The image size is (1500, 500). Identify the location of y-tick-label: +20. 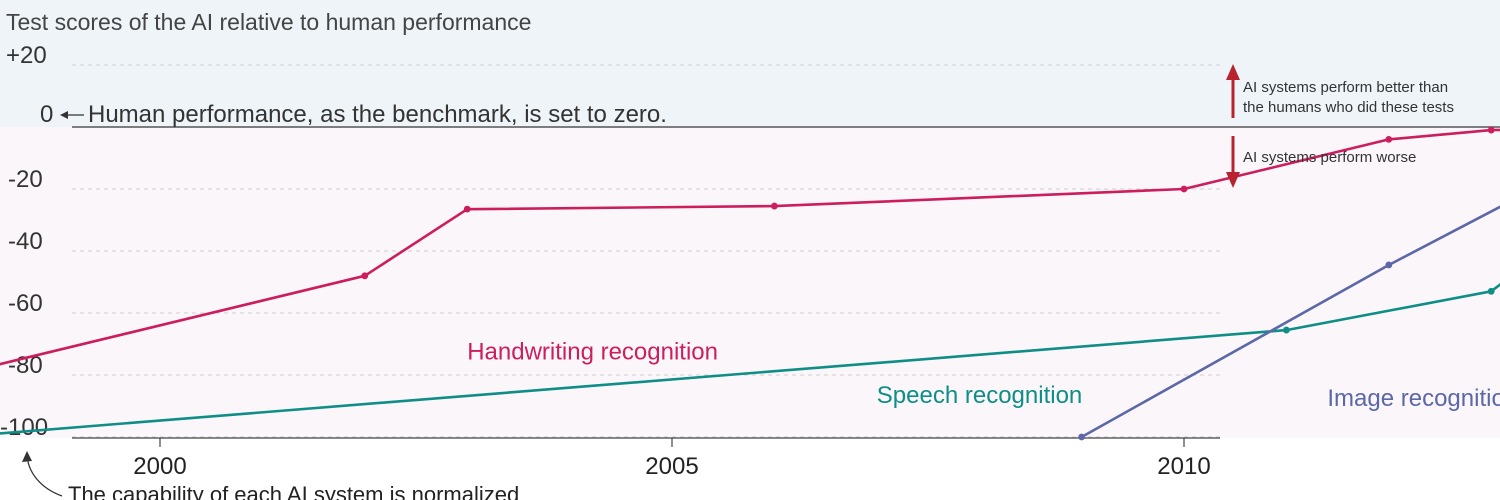
(26, 55).